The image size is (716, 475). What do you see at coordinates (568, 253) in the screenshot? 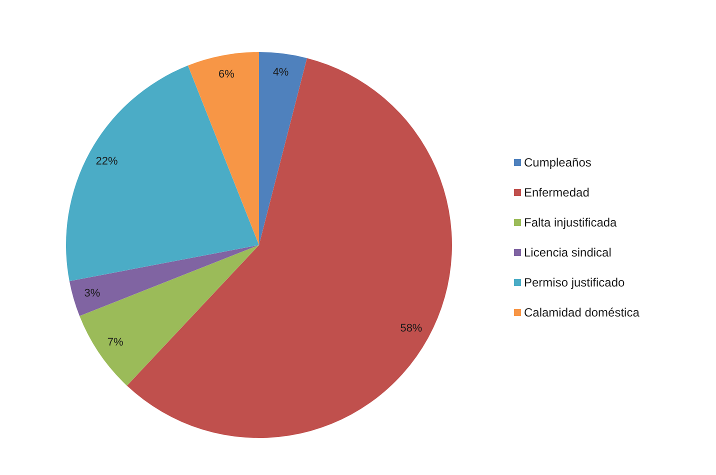
I see `legend-label: Licencia sindical` at bounding box center [568, 253].